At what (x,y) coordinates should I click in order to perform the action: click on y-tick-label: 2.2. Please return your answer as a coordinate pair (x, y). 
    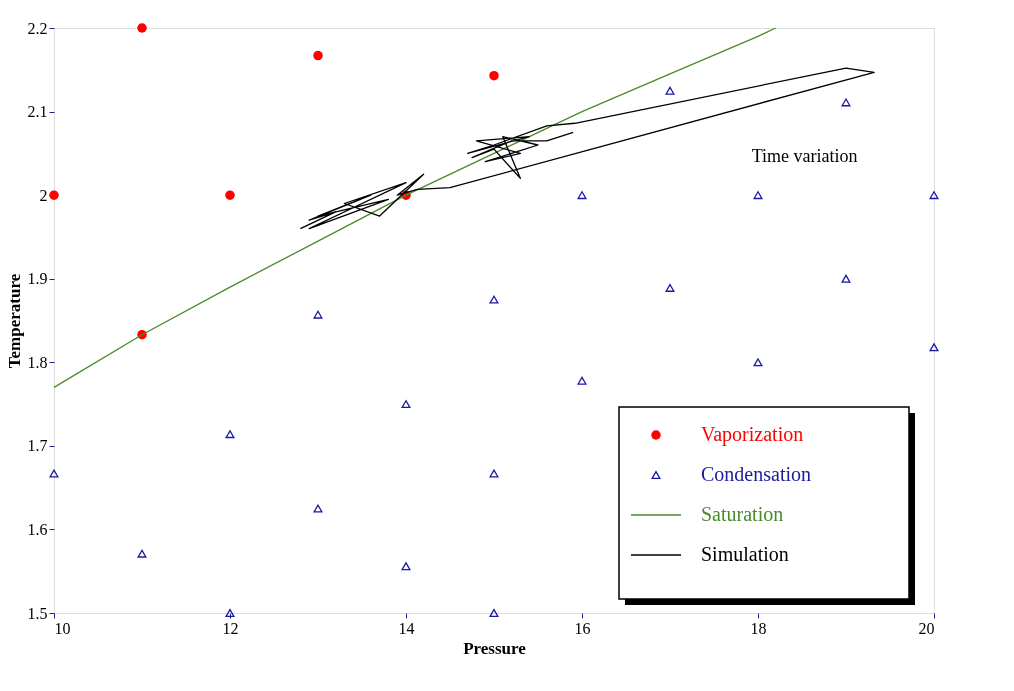
    Looking at the image, I should click on (37, 28).